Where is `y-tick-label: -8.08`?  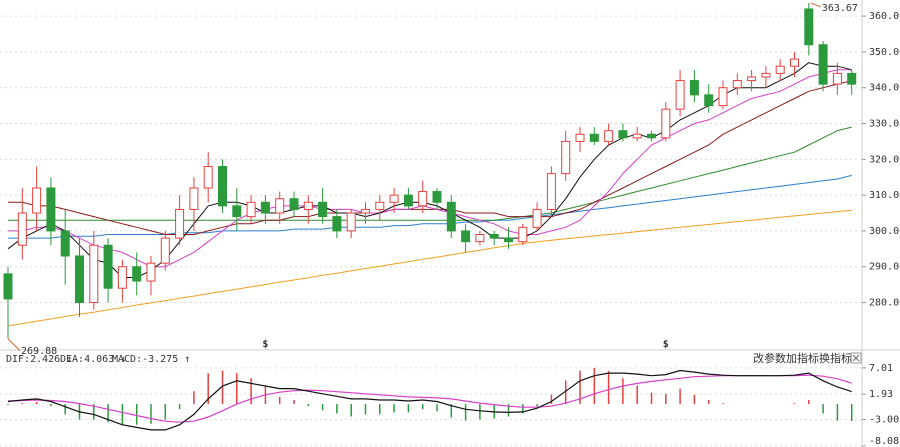
y-tick-label: -8.08 is located at coordinates (884, 441).